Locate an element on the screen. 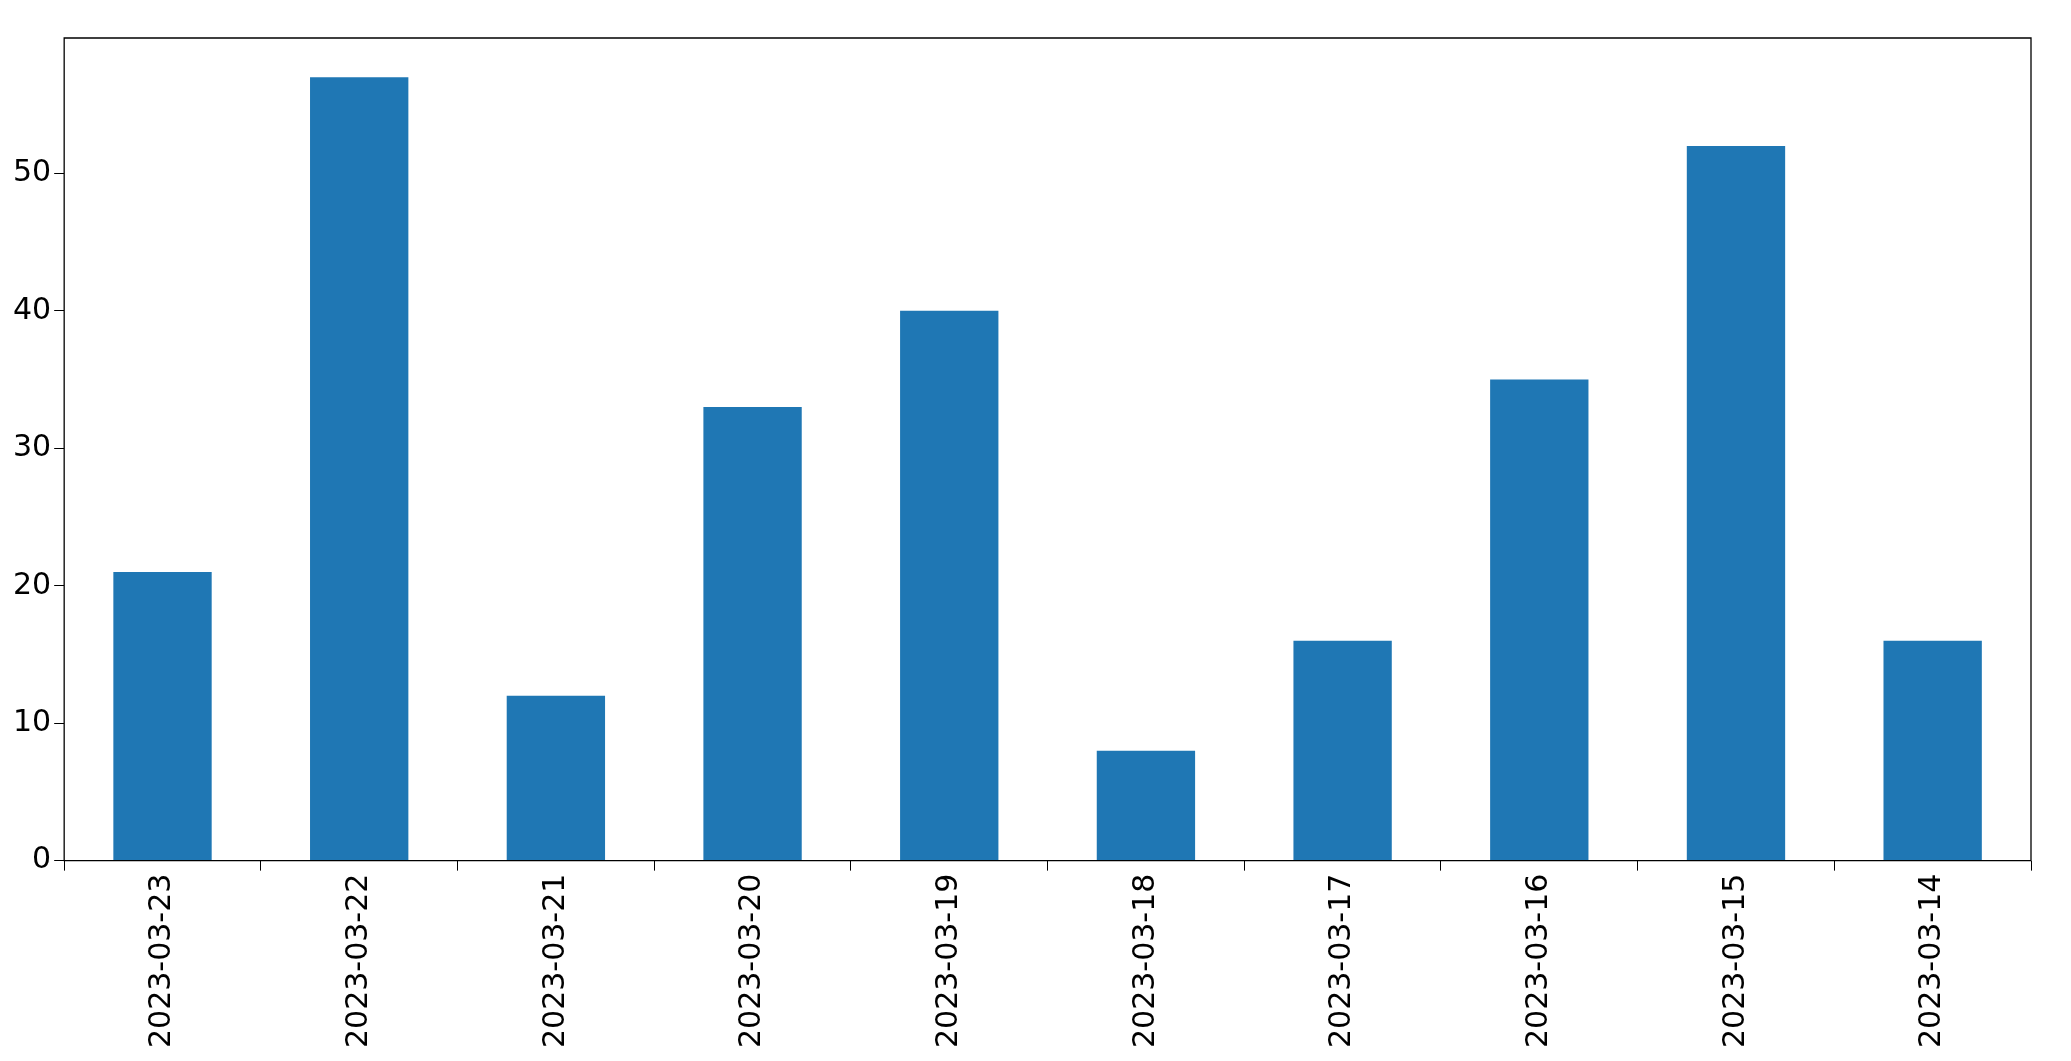 The image size is (2071, 1061). x-tick-label: 2023-03-21 is located at coordinates (553, 961).